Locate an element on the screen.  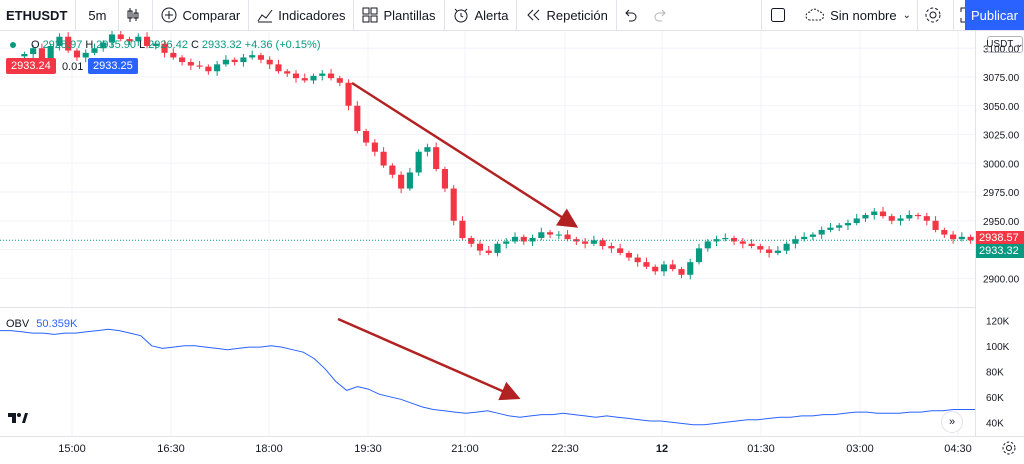
obv-tick-label: 60K is located at coordinates (995, 398).